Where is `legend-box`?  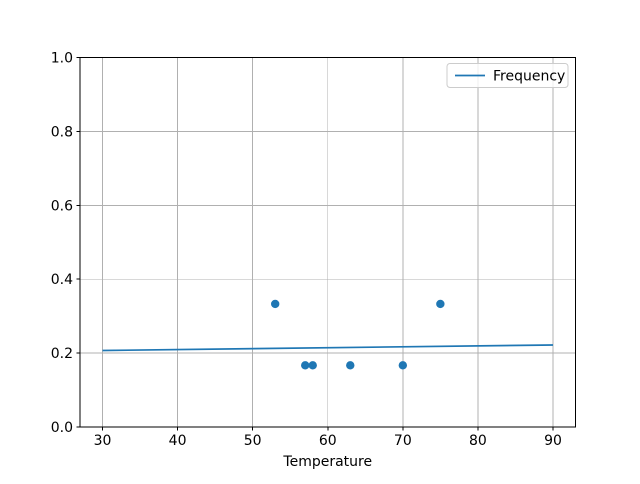 legend-box is located at coordinates (507, 75).